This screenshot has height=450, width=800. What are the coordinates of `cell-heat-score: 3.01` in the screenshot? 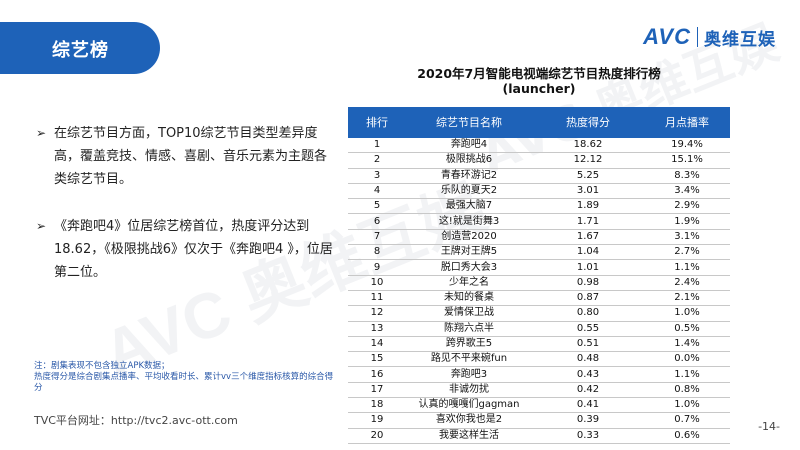 It's located at (588, 191).